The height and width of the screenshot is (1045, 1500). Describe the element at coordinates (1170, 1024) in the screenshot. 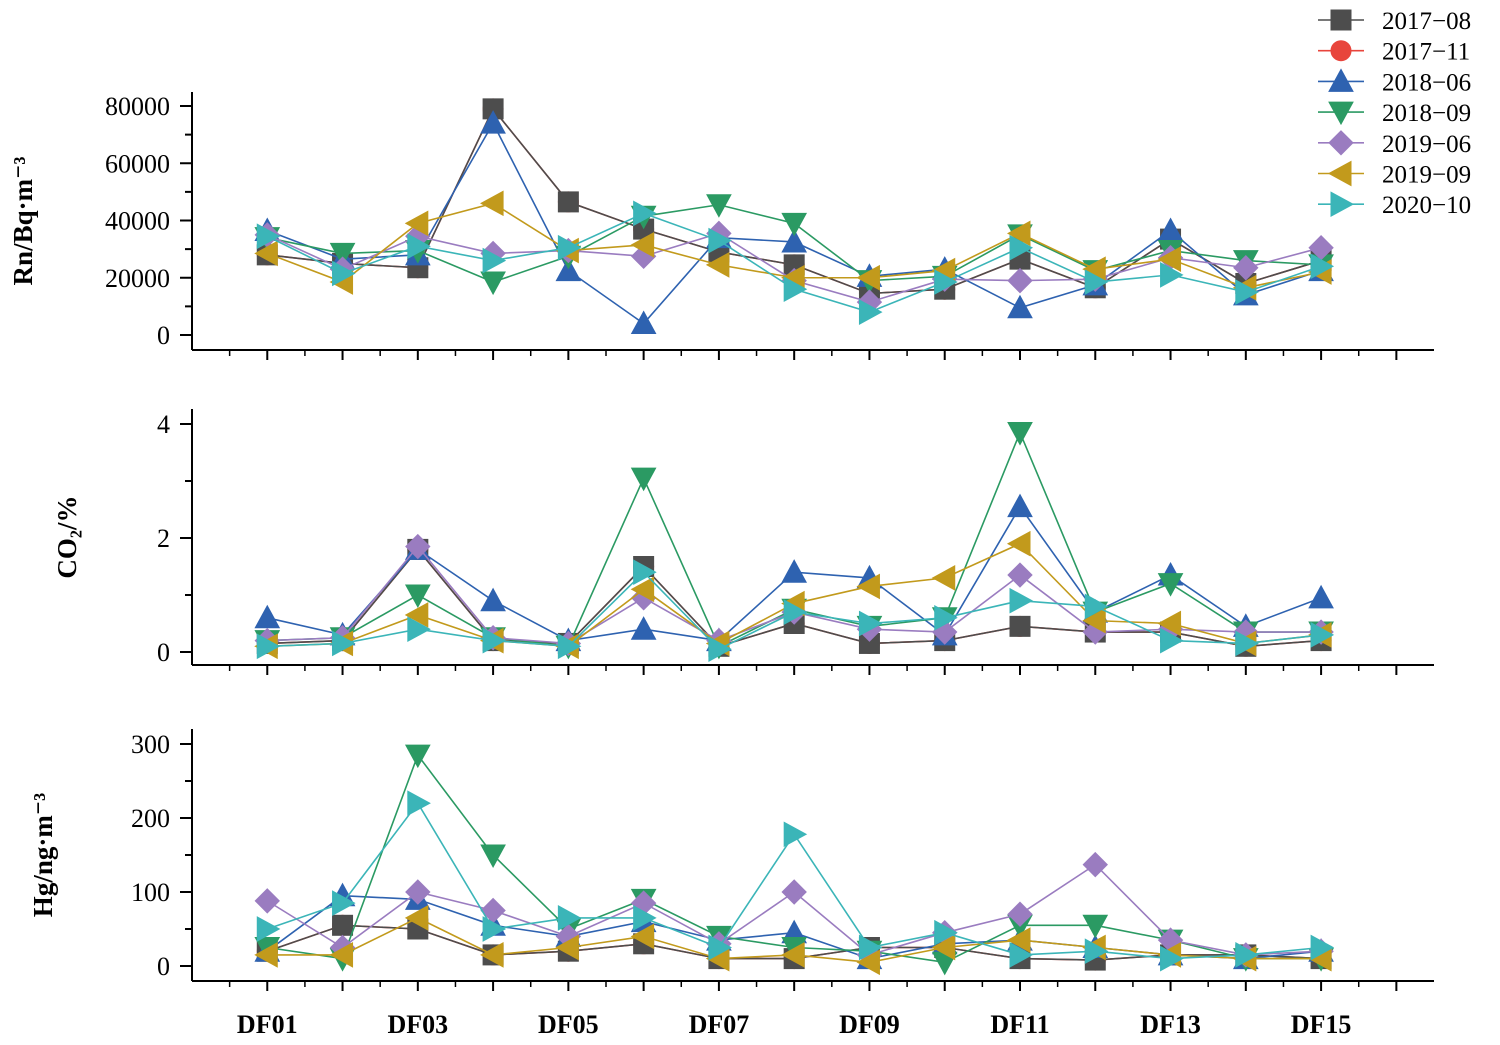

I see `x-tick-label: DF13` at that location.